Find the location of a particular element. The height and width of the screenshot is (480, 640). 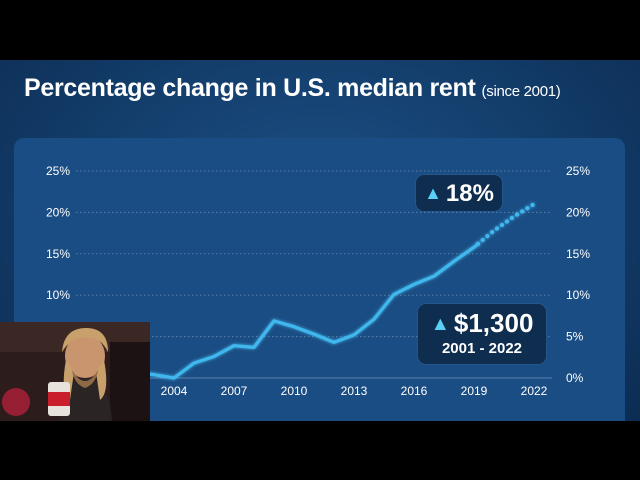

x-axis: 2004 2007 2010 2013 2016 2019 2022 is located at coordinates (354, 391).